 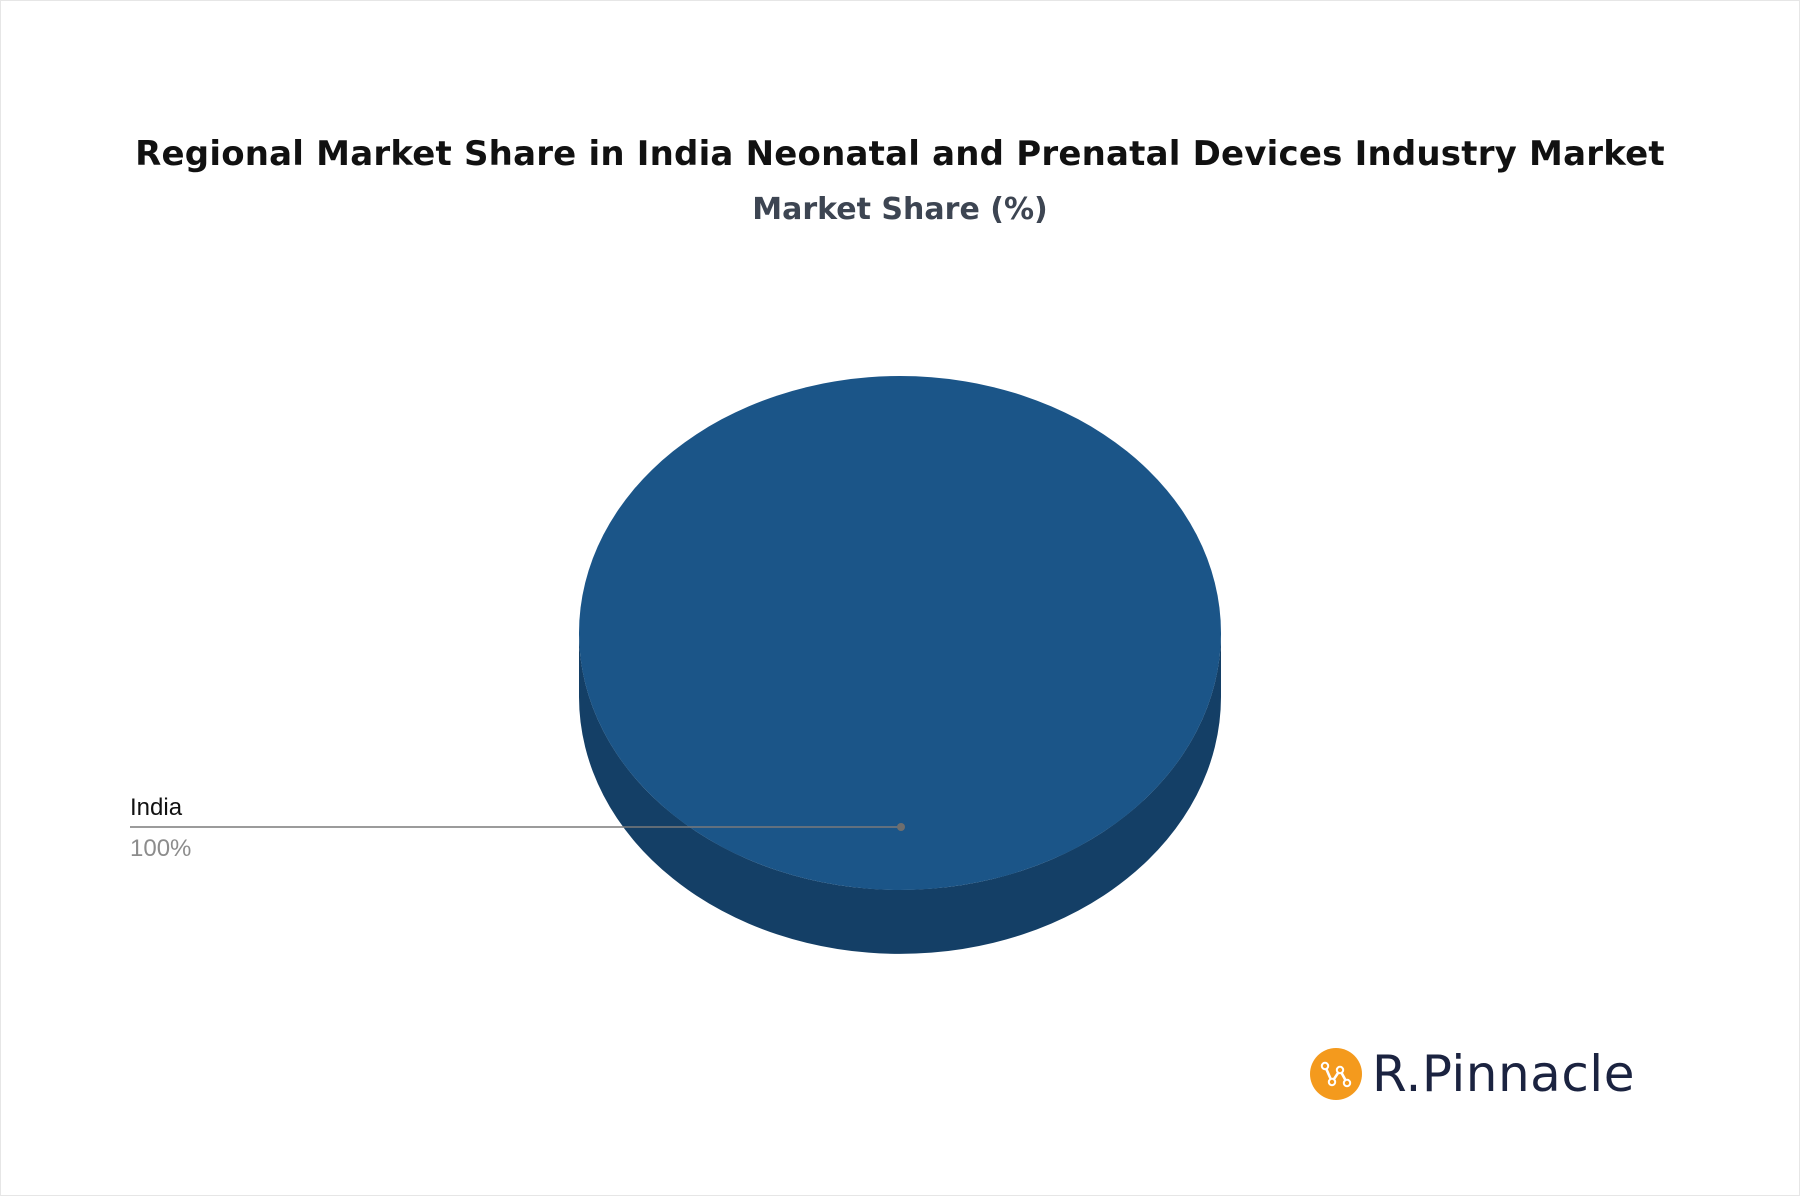 I want to click on brand-logo: R.Pinnacle, so click(x=1472, y=1074).